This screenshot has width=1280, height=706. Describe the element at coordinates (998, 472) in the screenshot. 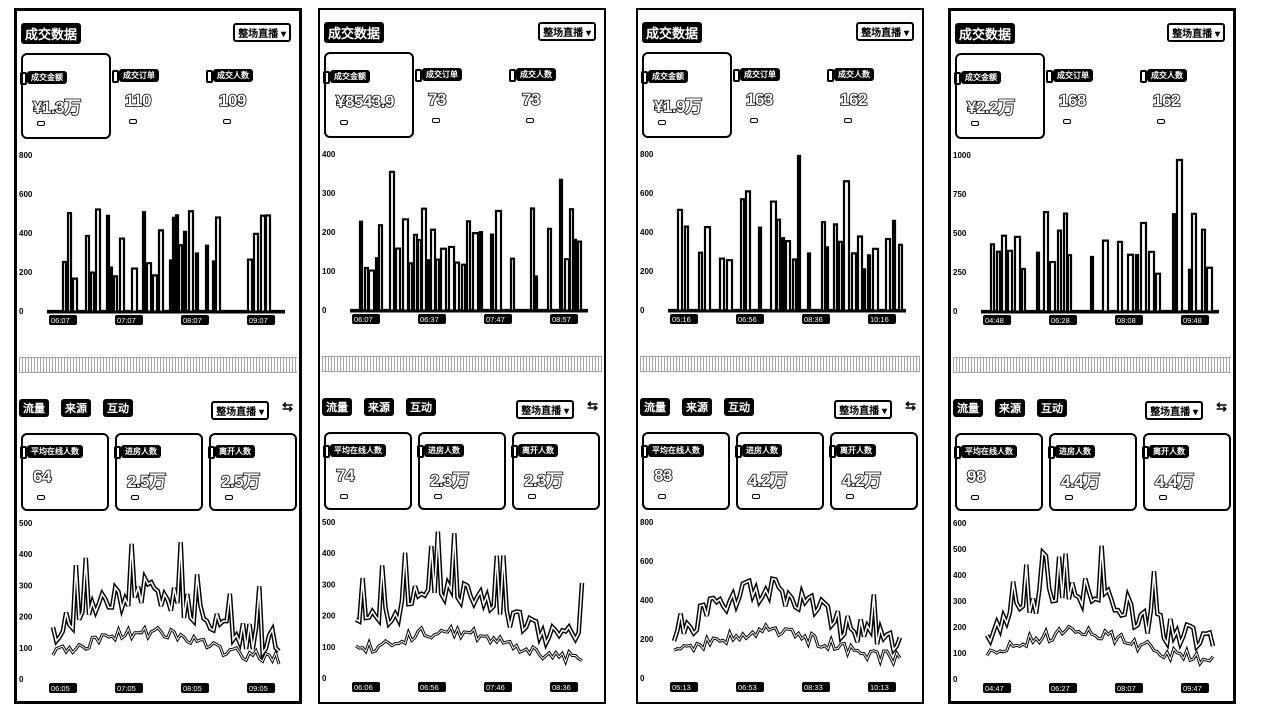

I see `traffic-card-online: 平均在线人数 98` at that location.